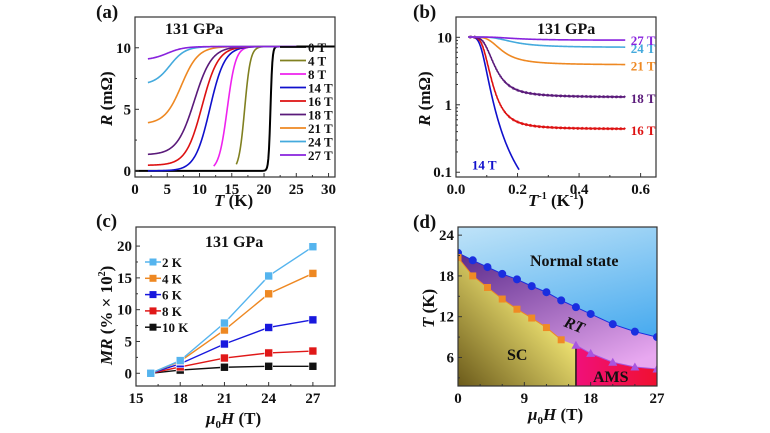 The height and width of the screenshot is (433, 770). I want to click on curve-18t, so click(547, 67).